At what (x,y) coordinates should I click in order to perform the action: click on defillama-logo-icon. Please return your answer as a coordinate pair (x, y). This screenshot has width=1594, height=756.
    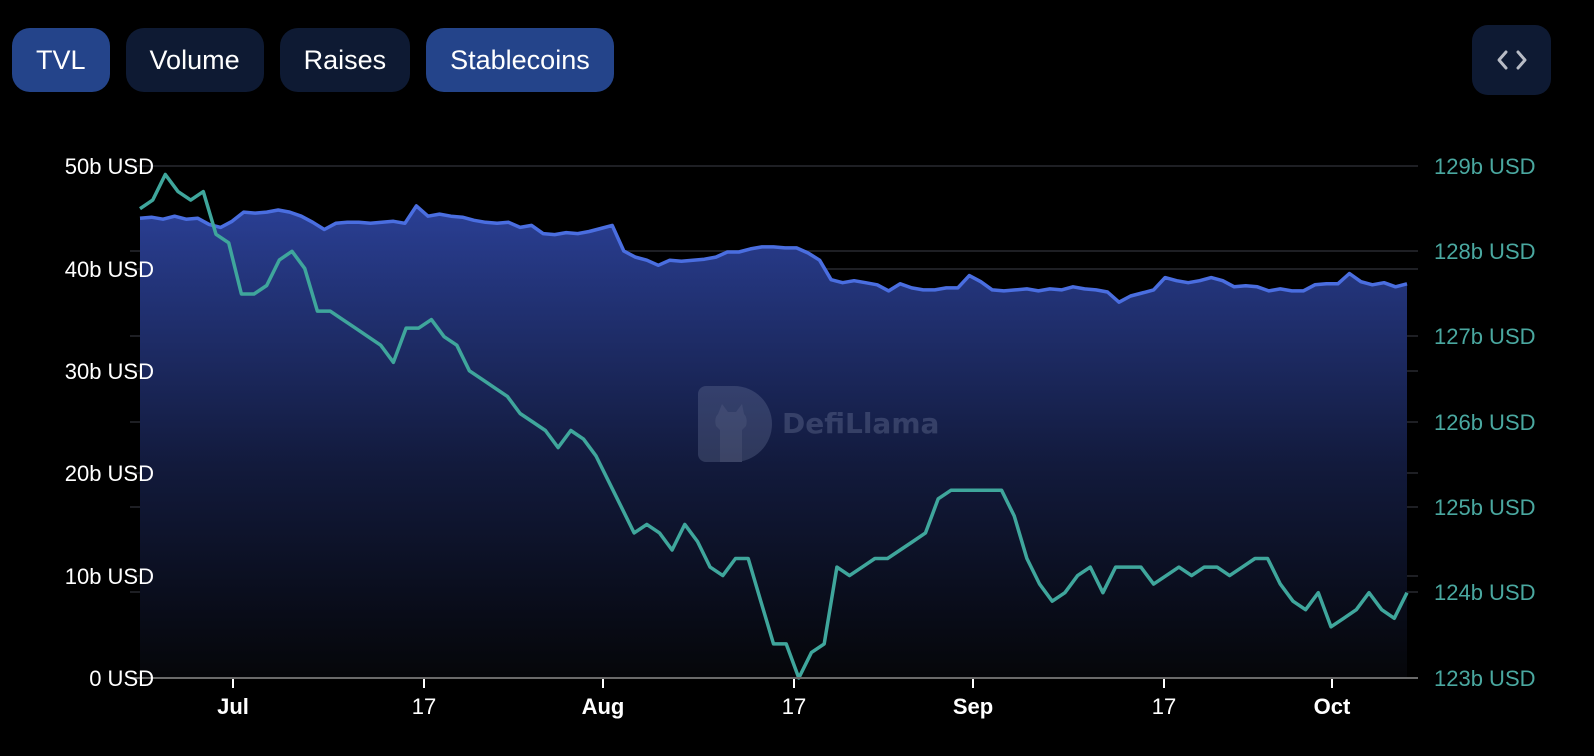
    Looking at the image, I should click on (735, 424).